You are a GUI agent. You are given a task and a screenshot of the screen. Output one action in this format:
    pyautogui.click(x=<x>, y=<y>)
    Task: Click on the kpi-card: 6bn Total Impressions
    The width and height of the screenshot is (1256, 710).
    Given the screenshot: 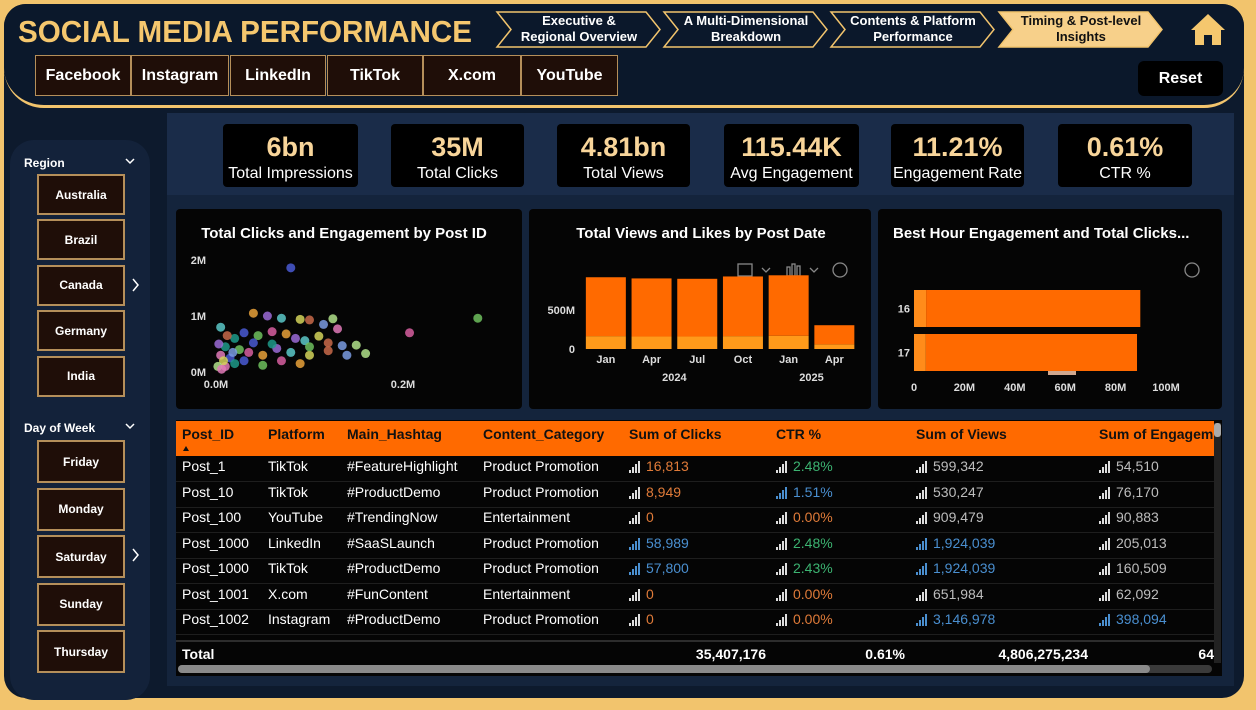 What is the action you would take?
    pyautogui.click(x=290, y=155)
    